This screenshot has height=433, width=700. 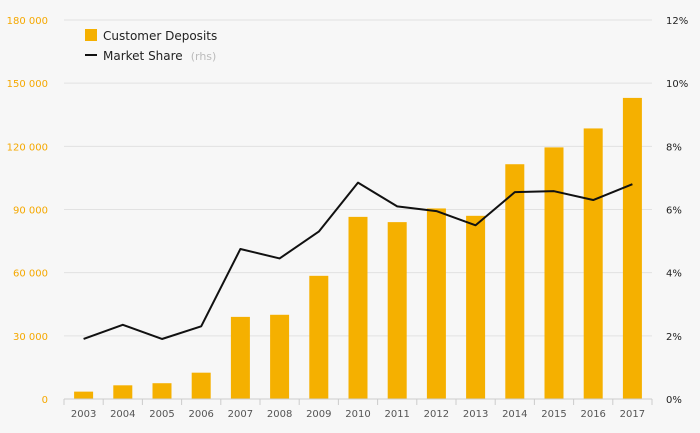 What do you see at coordinates (240, 414) in the screenshot?
I see `x-tick-label: 2007` at bounding box center [240, 414].